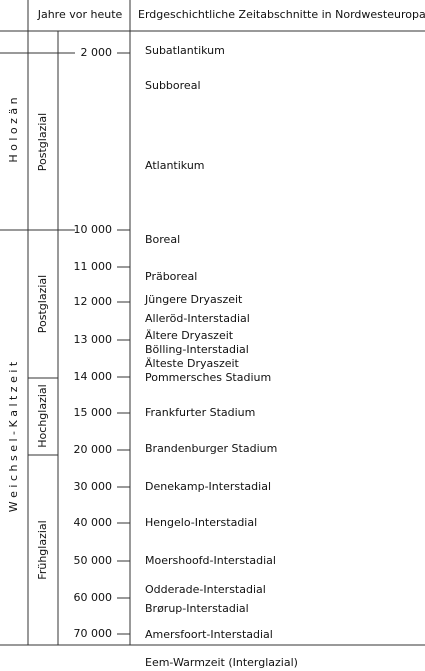 The image size is (425, 671). Describe the element at coordinates (42, 549) in the screenshot. I see `subdivision-label: Frühglazial` at that location.